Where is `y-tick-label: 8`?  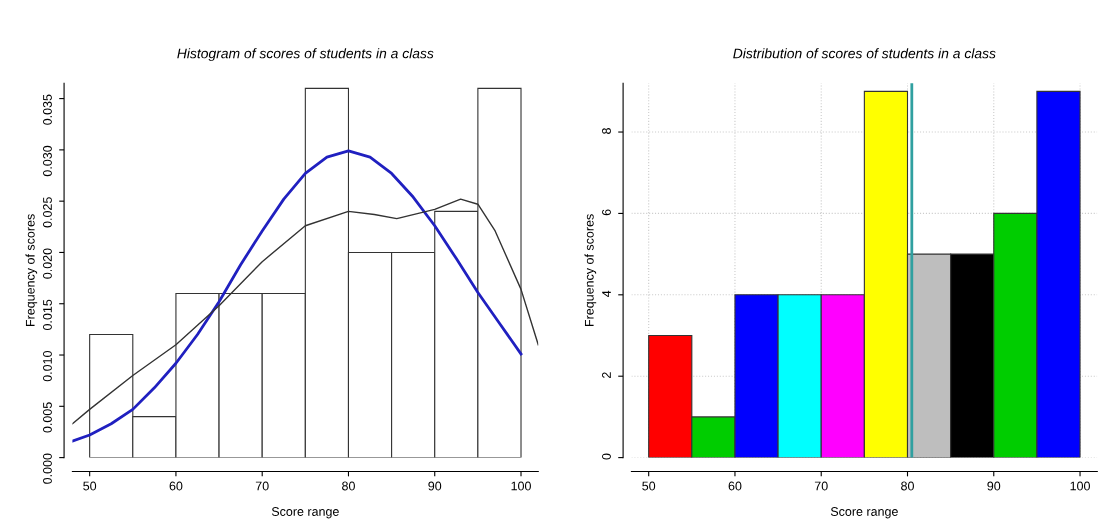
y-tick-label: 8 is located at coordinates (606, 131).